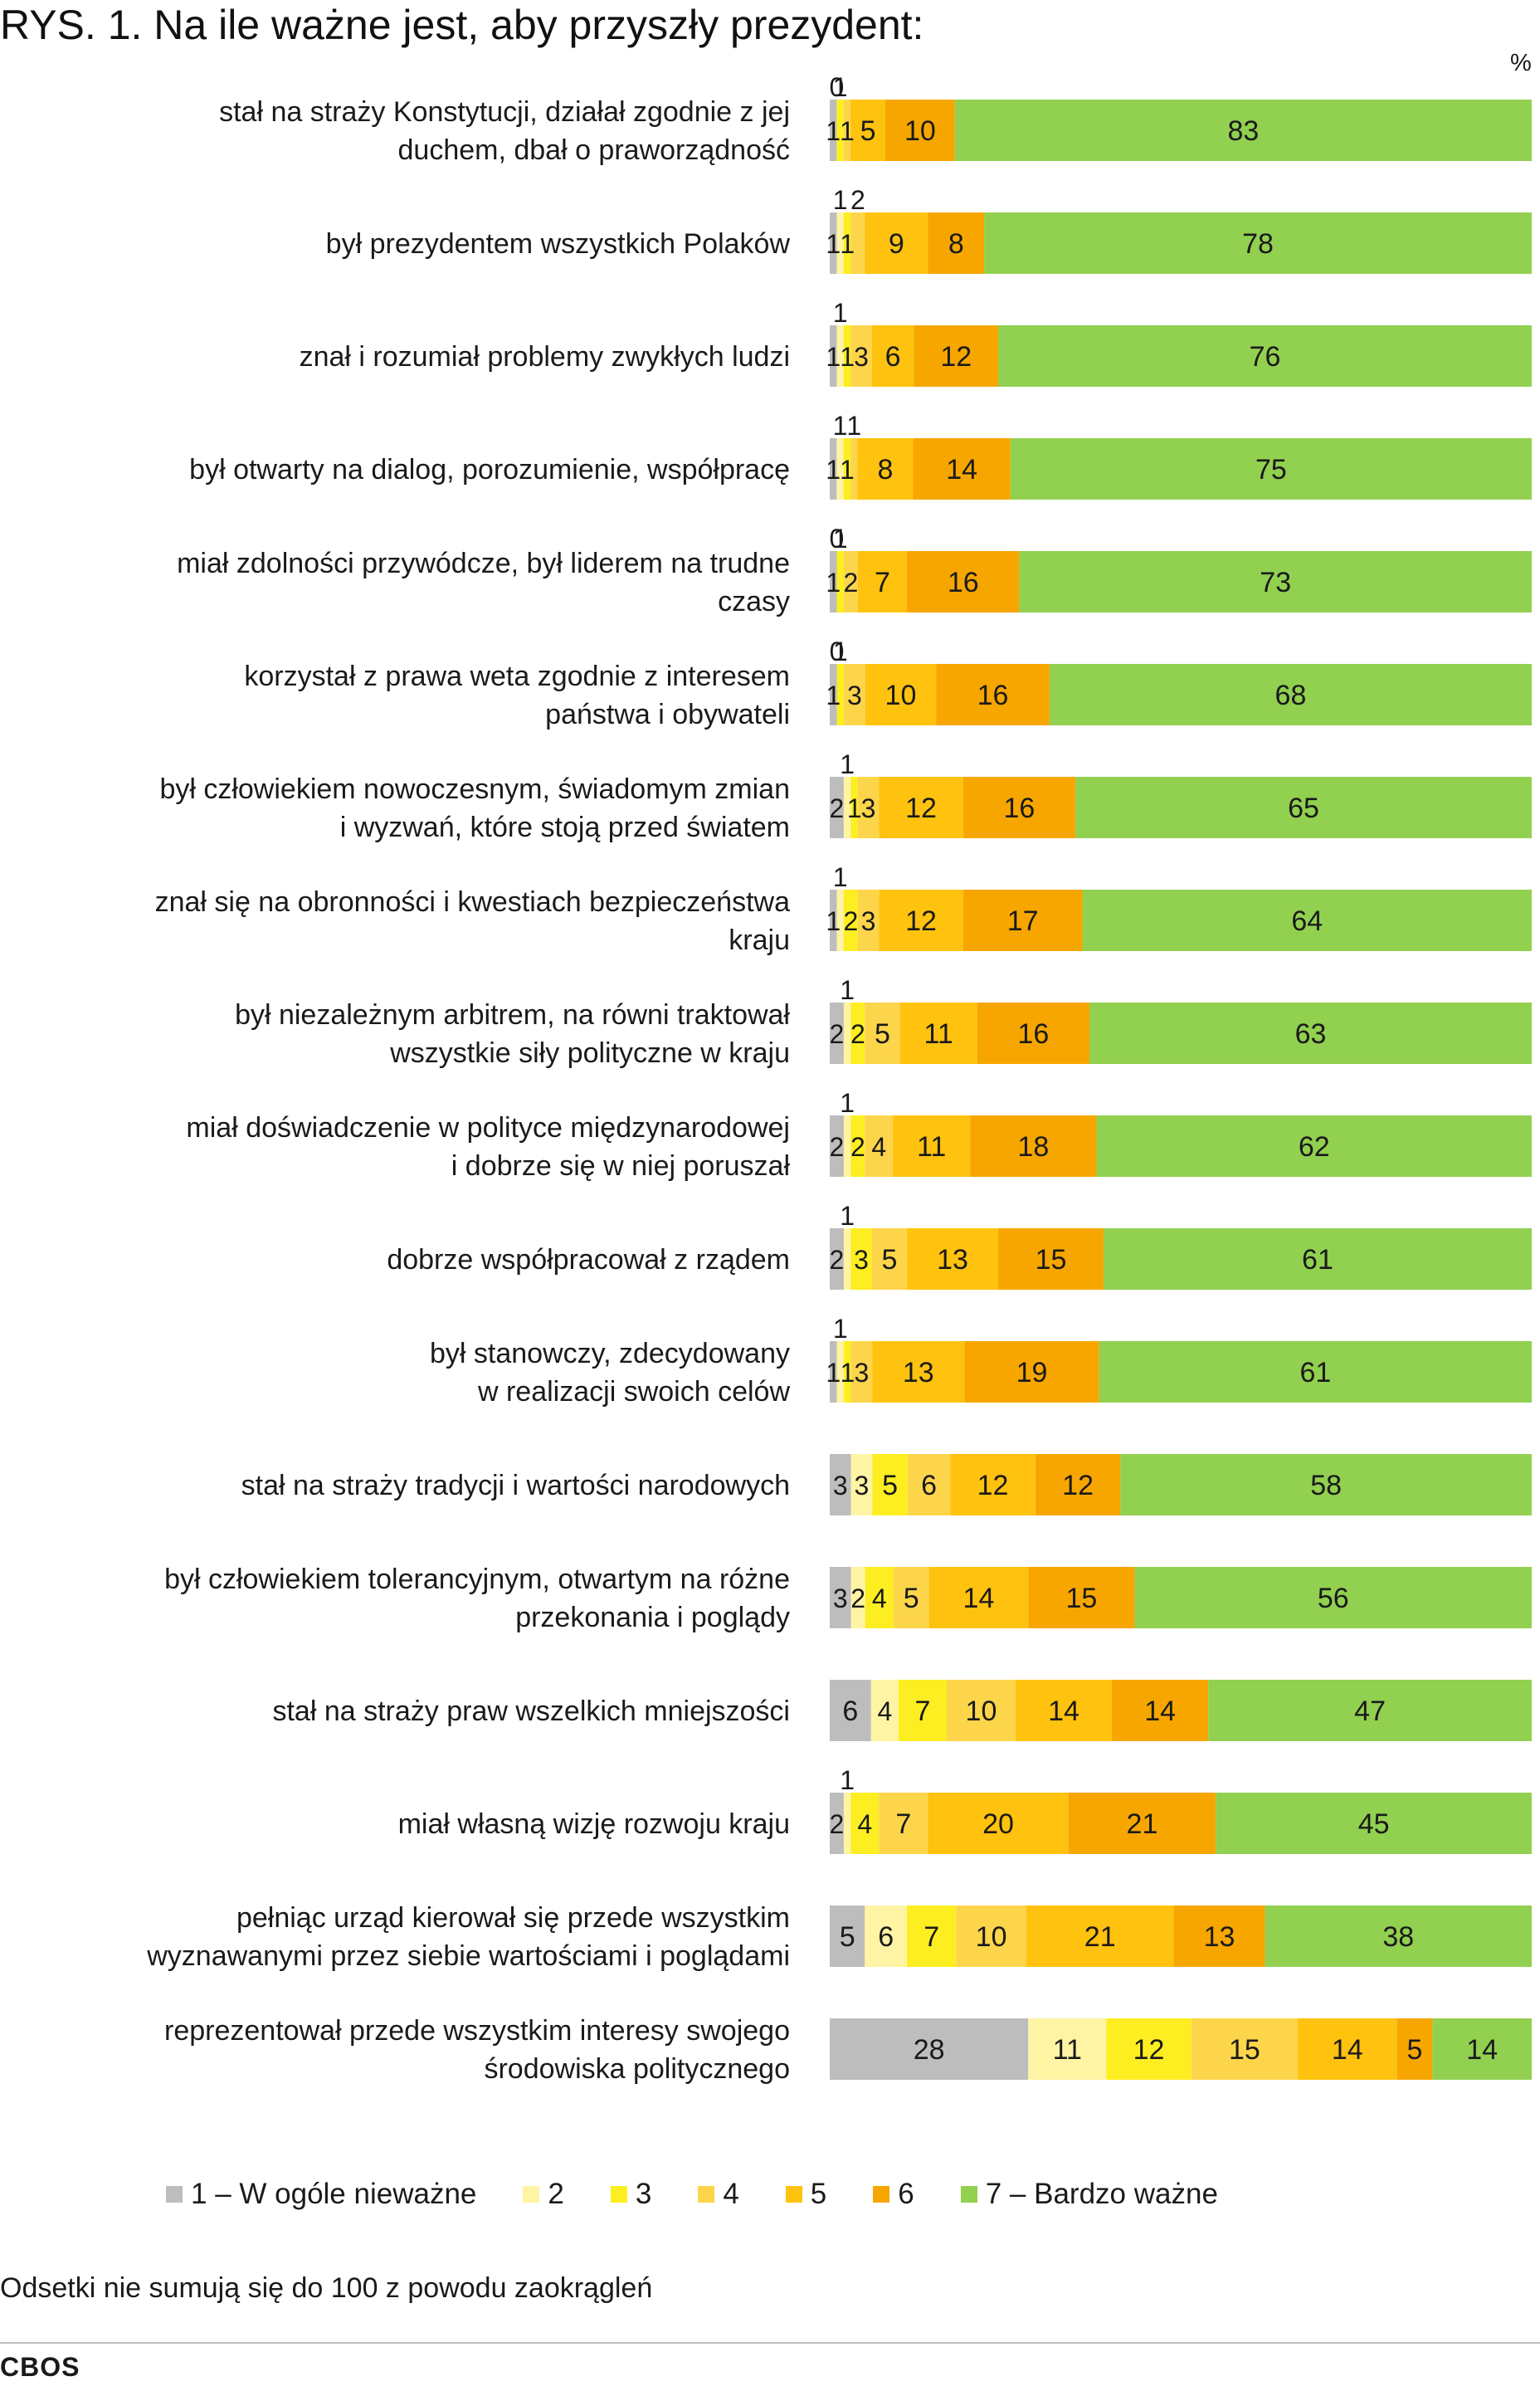 The width and height of the screenshot is (1540, 2391). What do you see at coordinates (847, 1216) in the screenshot?
I see `data-label-r11-2: 1` at bounding box center [847, 1216].